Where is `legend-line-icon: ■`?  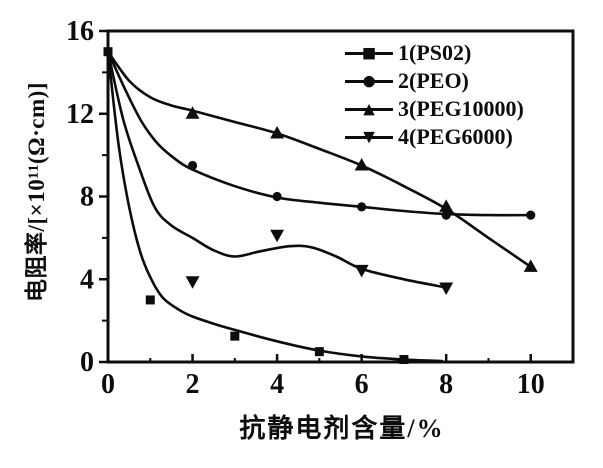 legend-line-icon: ■ is located at coordinates (369, 52).